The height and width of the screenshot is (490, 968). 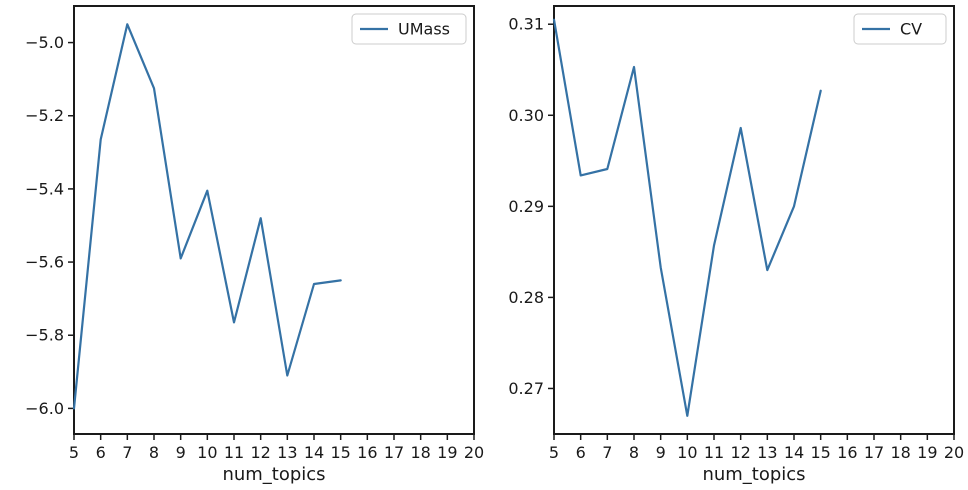 What do you see at coordinates (526, 206) in the screenshot?
I see `y-tick-label: 0.29` at bounding box center [526, 206].